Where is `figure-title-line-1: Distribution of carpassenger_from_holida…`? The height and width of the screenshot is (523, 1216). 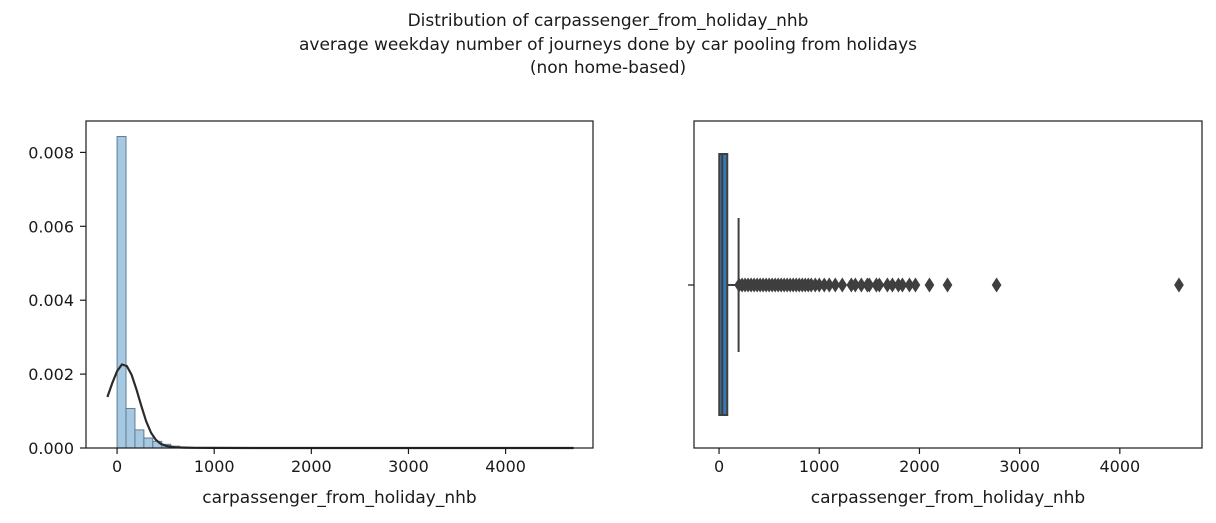
figure-title-line-1: Distribution of carpassenger_from_holida… is located at coordinates (608, 21).